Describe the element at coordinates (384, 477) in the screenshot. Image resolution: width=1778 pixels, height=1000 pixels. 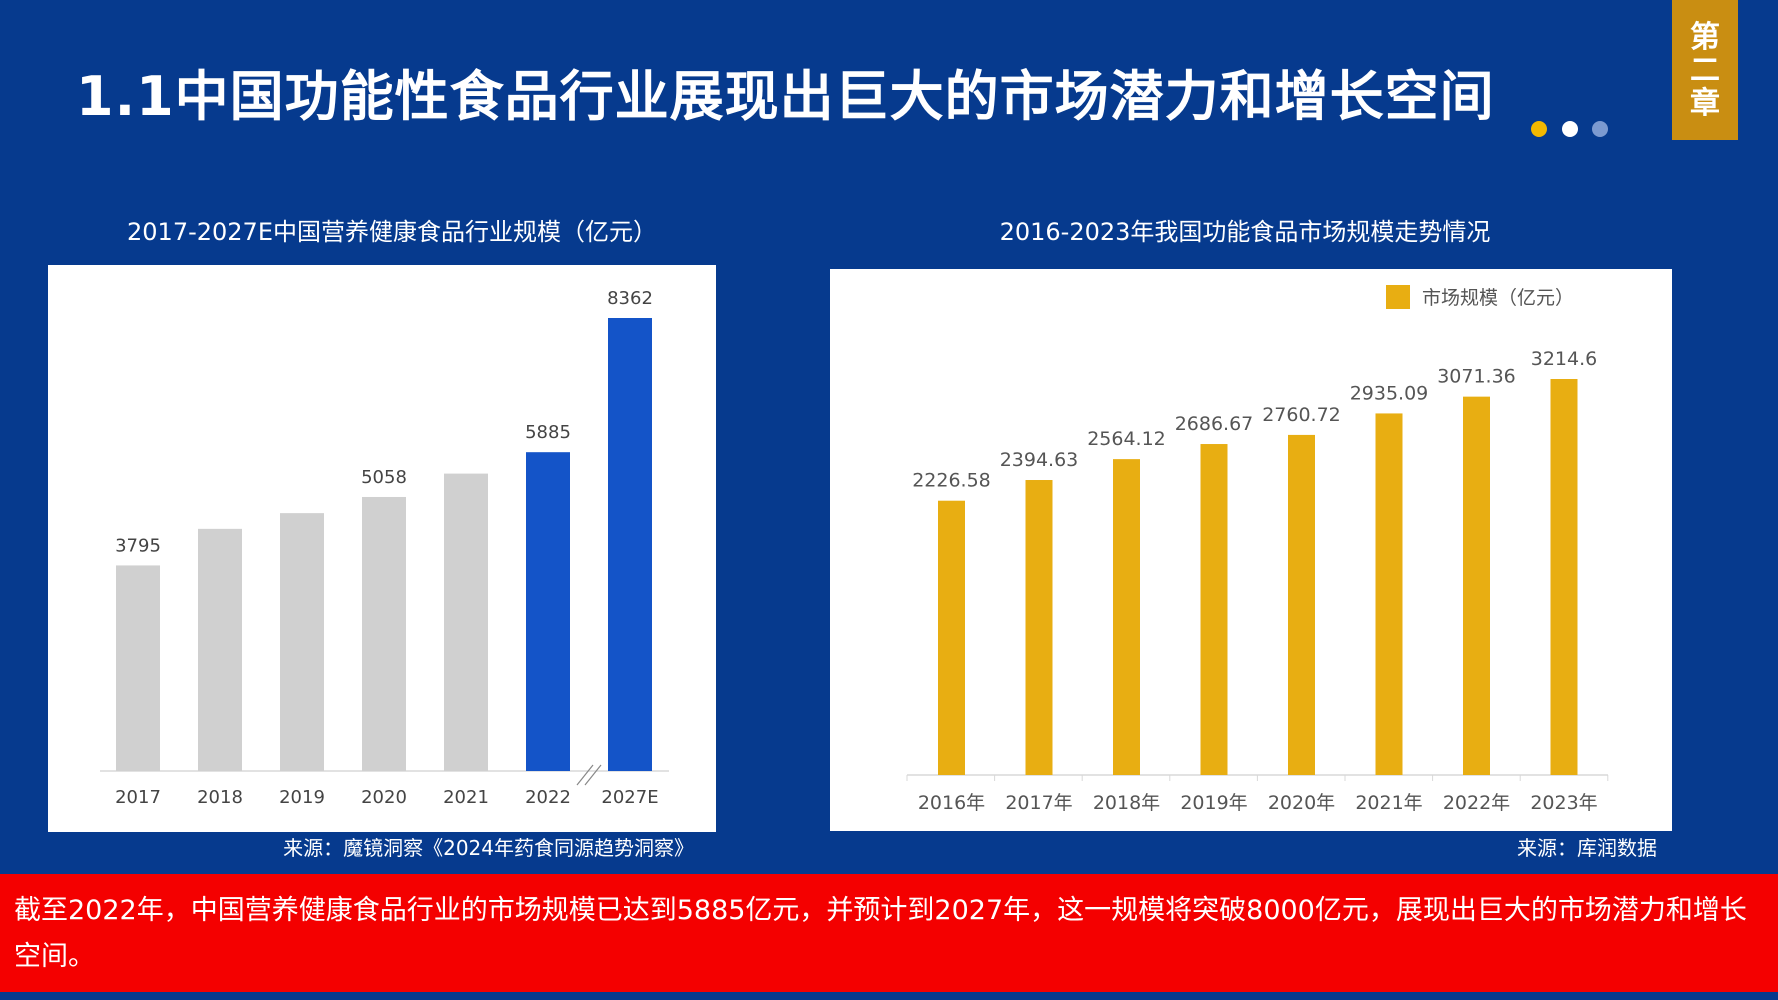
I see `data-label: 5058` at that location.